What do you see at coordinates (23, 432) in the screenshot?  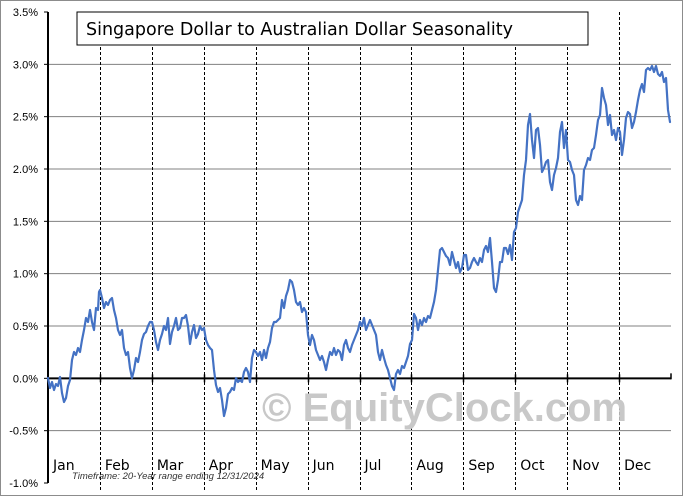 I see `y-tick-label: -0.5%` at bounding box center [23, 432].